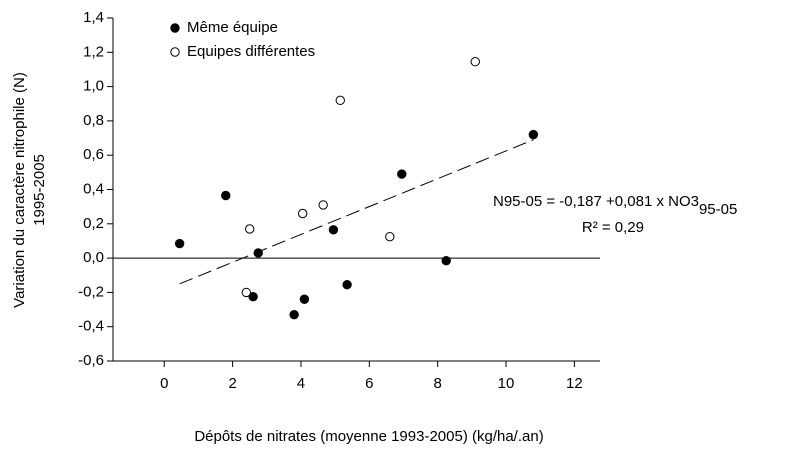 The image size is (792, 449). Describe the element at coordinates (301, 383) in the screenshot. I see `x-tick-label: 4` at that location.